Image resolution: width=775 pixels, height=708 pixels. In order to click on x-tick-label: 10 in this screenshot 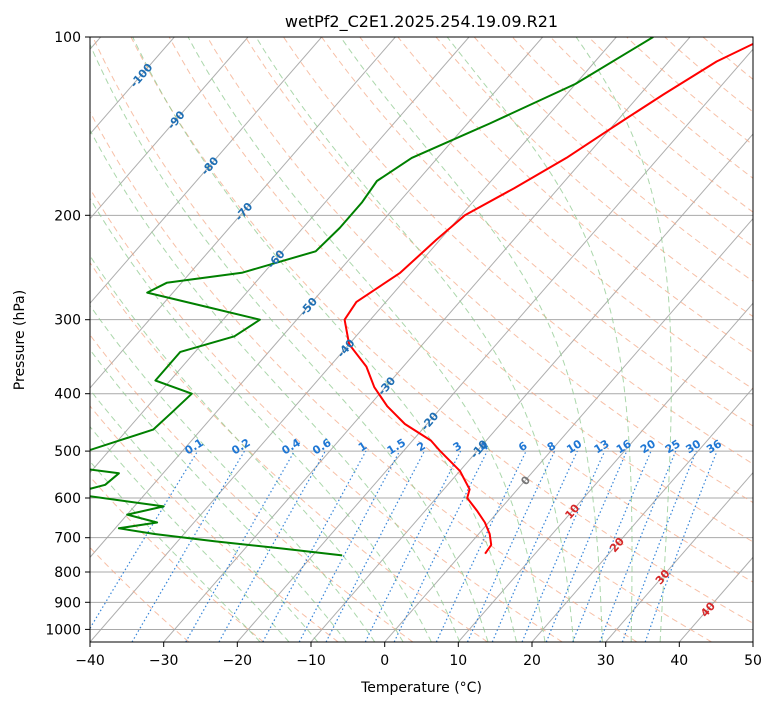, I will do `click(458, 661)`.